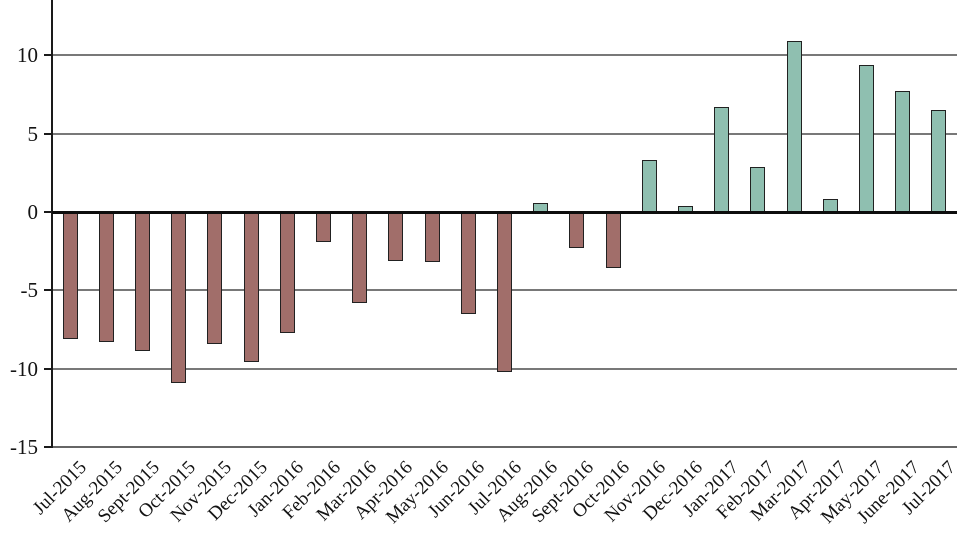 This screenshot has width=980, height=552. What do you see at coordinates (577, 230) in the screenshot?
I see `bar-Sept-2016` at bounding box center [577, 230].